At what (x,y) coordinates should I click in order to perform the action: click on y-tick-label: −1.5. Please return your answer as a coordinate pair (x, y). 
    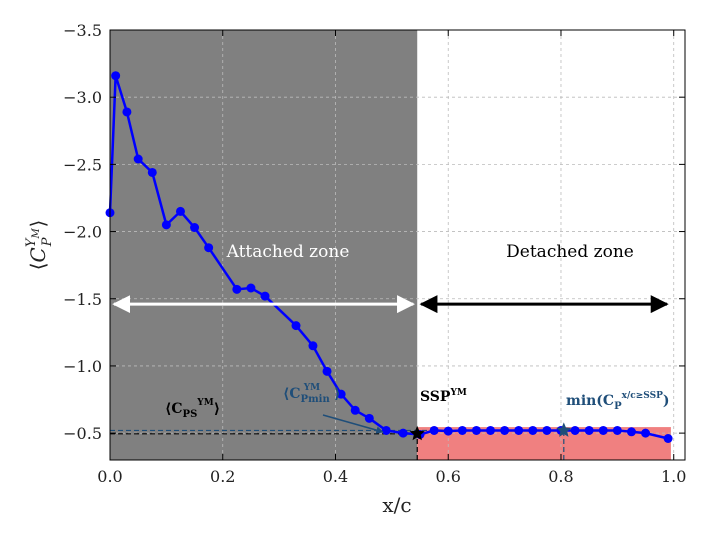
    Looking at the image, I should click on (82, 299).